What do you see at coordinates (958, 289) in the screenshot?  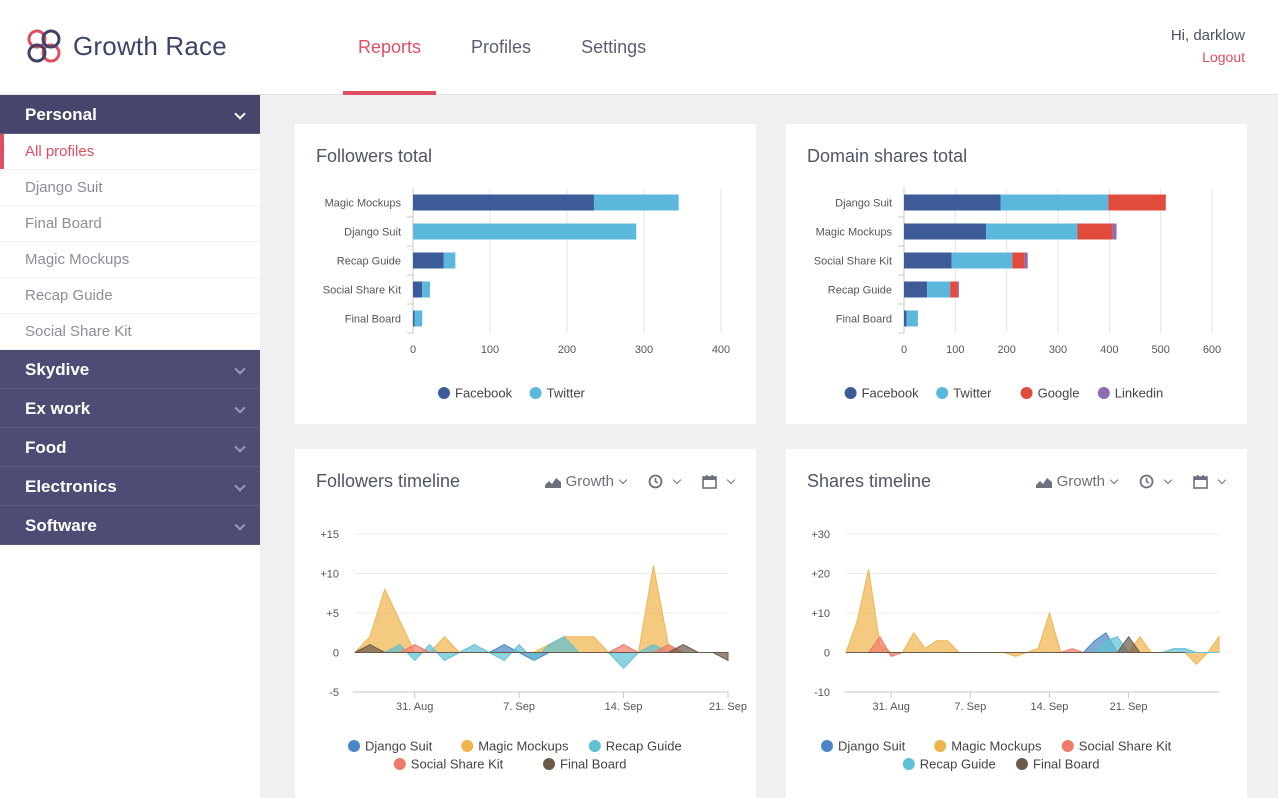 I see `bar-linkedin-recap-guide` at bounding box center [958, 289].